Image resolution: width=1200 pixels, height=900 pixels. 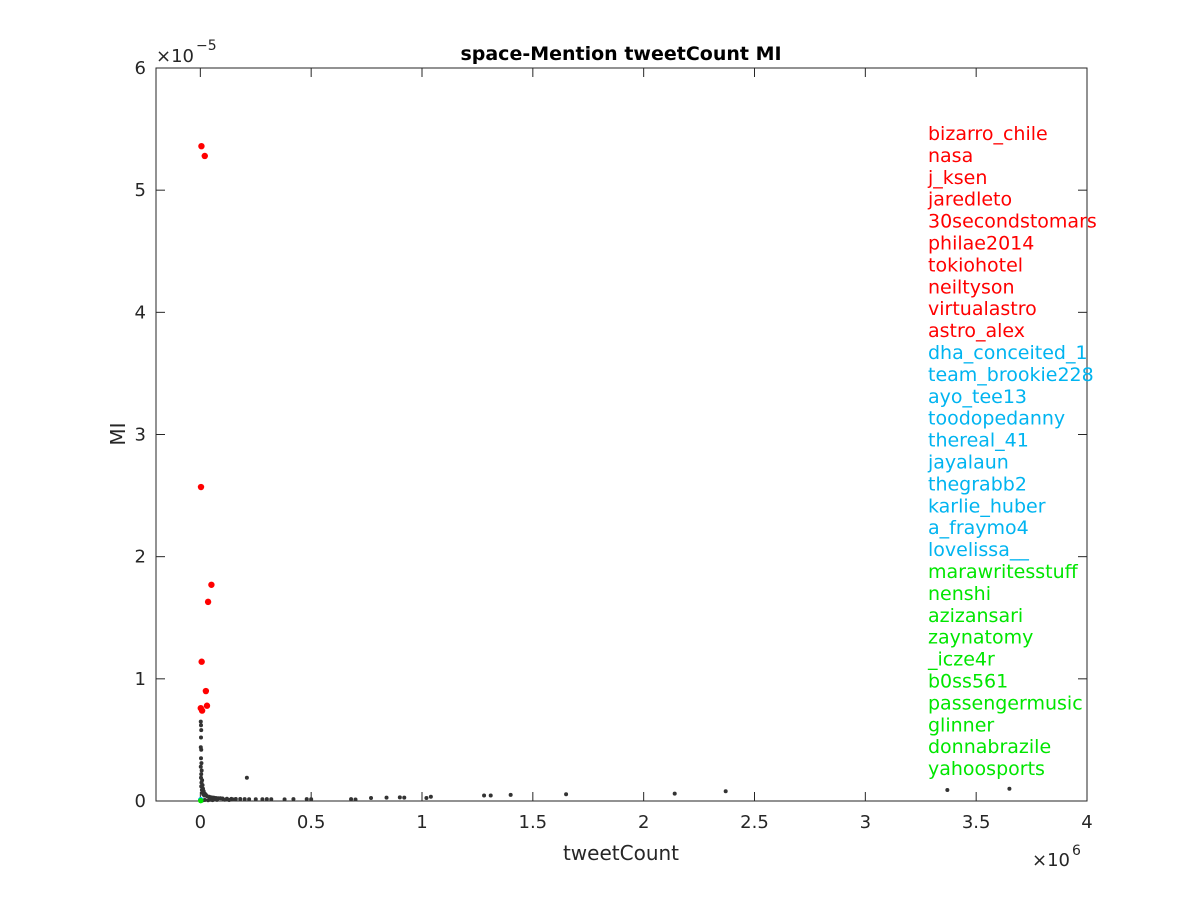 I want to click on x-tick-label: 3, so click(x=865, y=822).